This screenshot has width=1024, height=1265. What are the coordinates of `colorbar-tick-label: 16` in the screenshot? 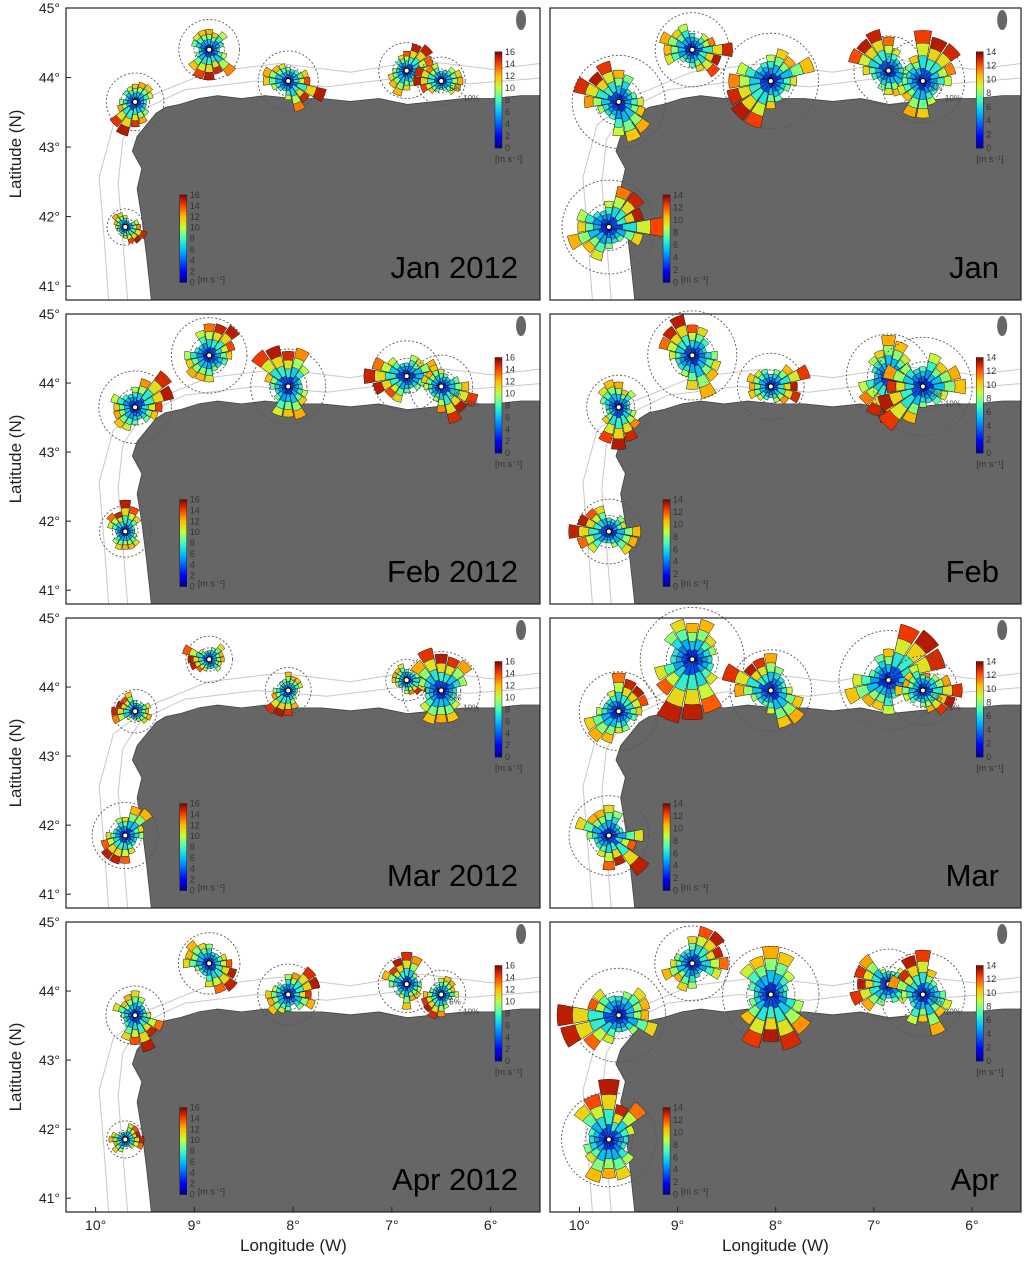 It's located at (510, 358).